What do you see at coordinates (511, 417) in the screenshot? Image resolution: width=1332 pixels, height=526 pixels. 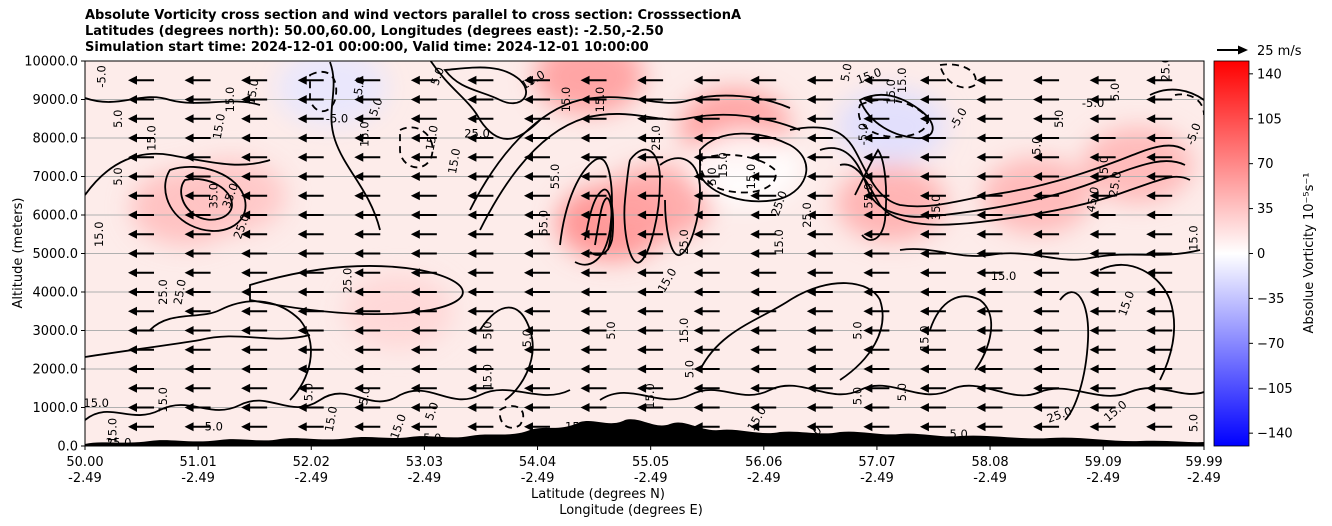 I see `contour-line-negative` at bounding box center [511, 417].